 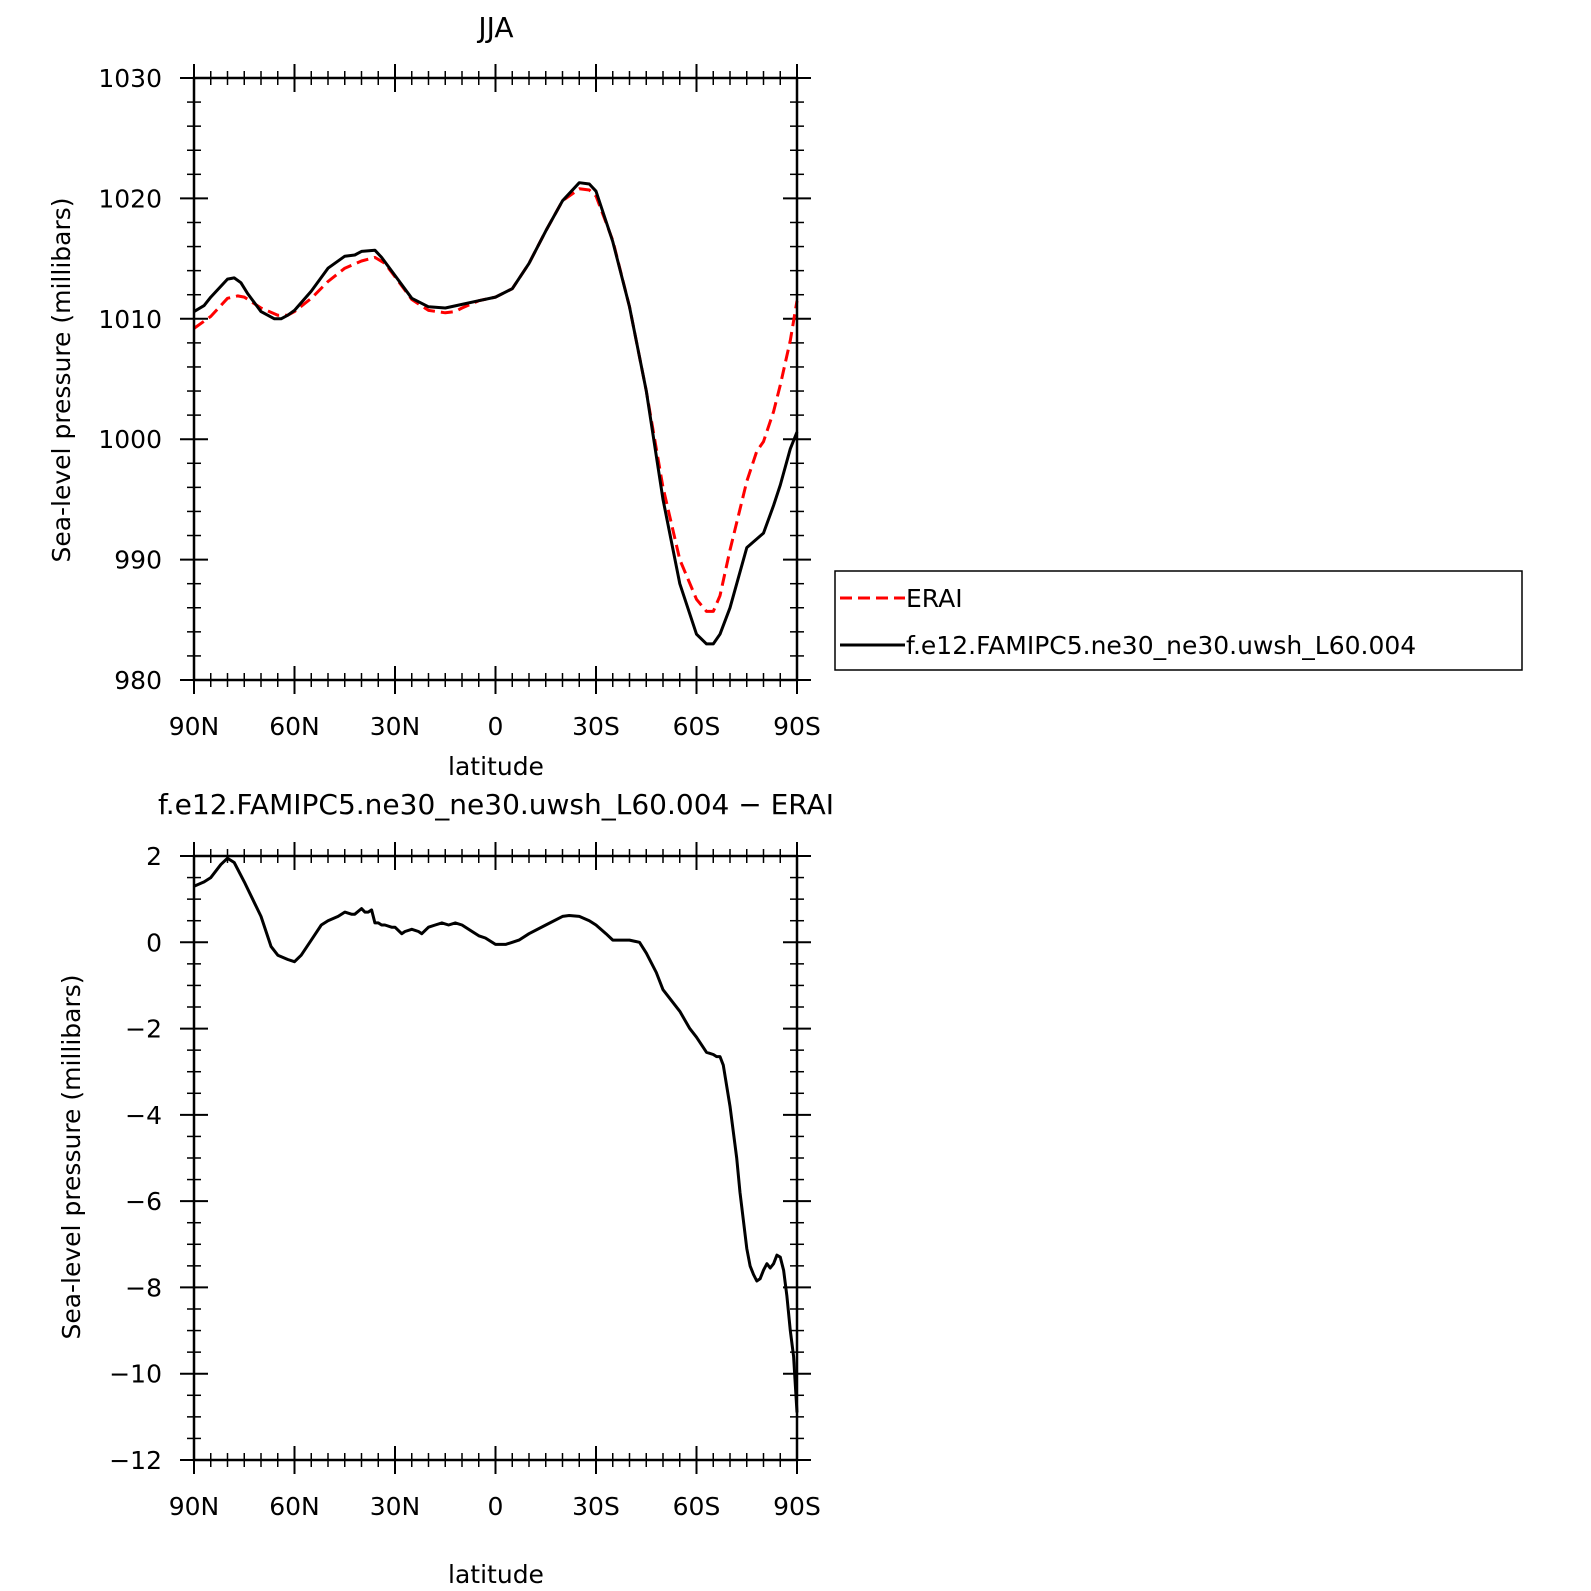 I want to click on y-tick-label: −10, so click(x=135, y=1374).